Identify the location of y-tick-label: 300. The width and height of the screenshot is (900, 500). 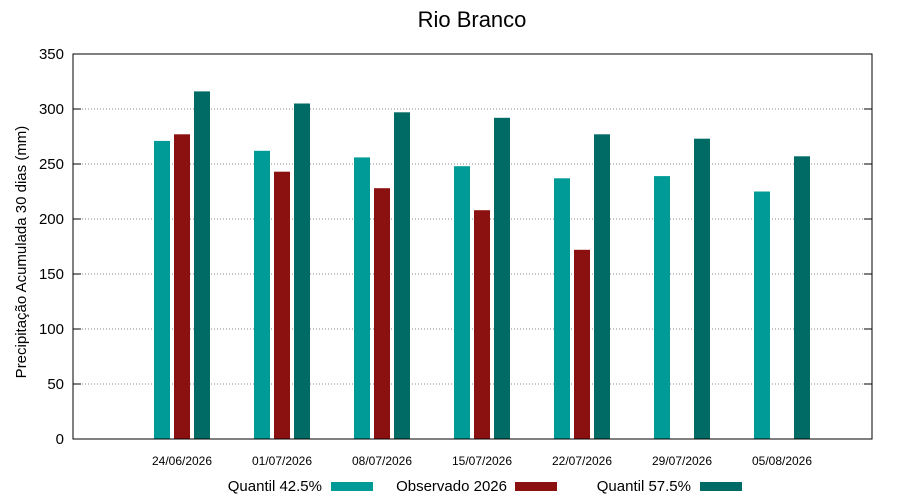
(51, 109).